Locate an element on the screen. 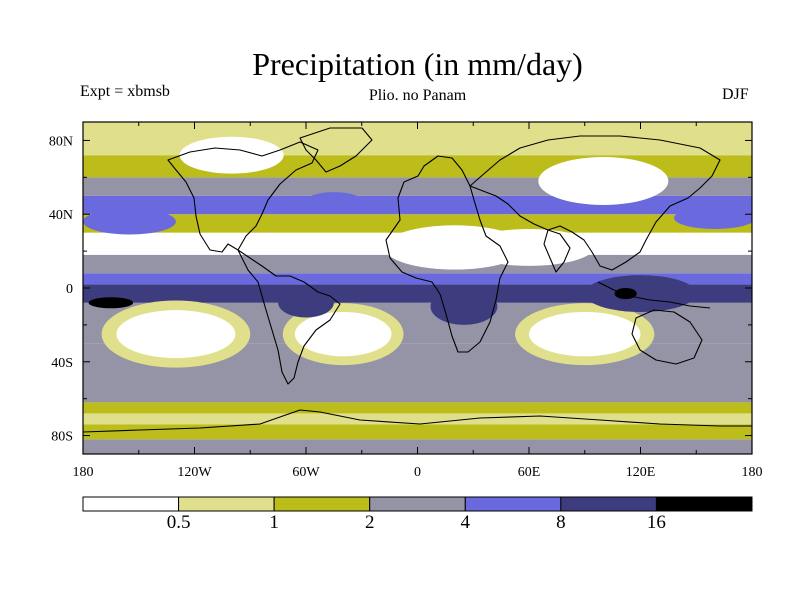 This screenshot has height=600, width=800. coastline-indonesia is located at coordinates (654, 295).